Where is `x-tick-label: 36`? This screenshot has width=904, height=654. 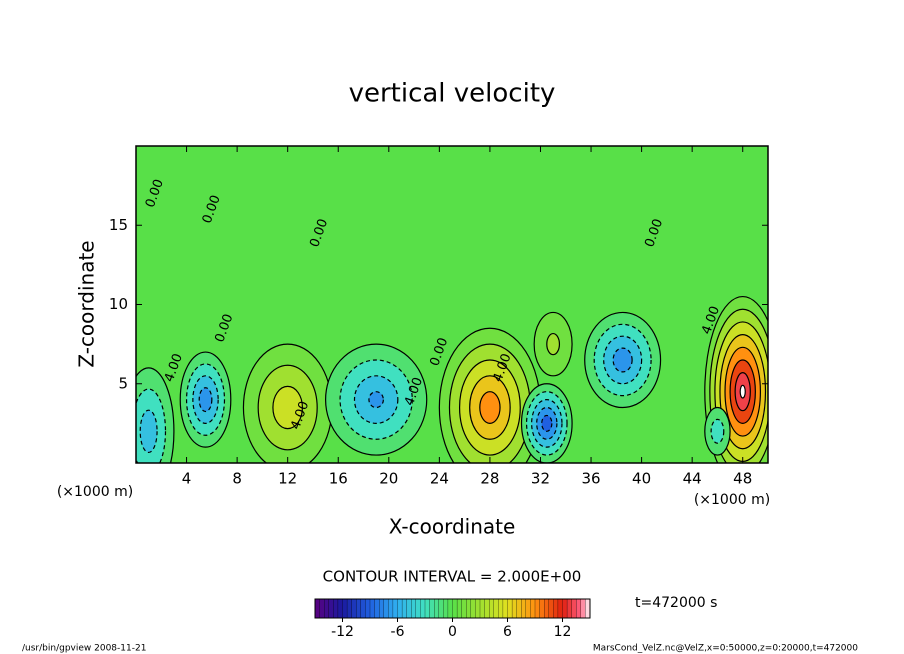
x-tick-label: 36 is located at coordinates (590, 479).